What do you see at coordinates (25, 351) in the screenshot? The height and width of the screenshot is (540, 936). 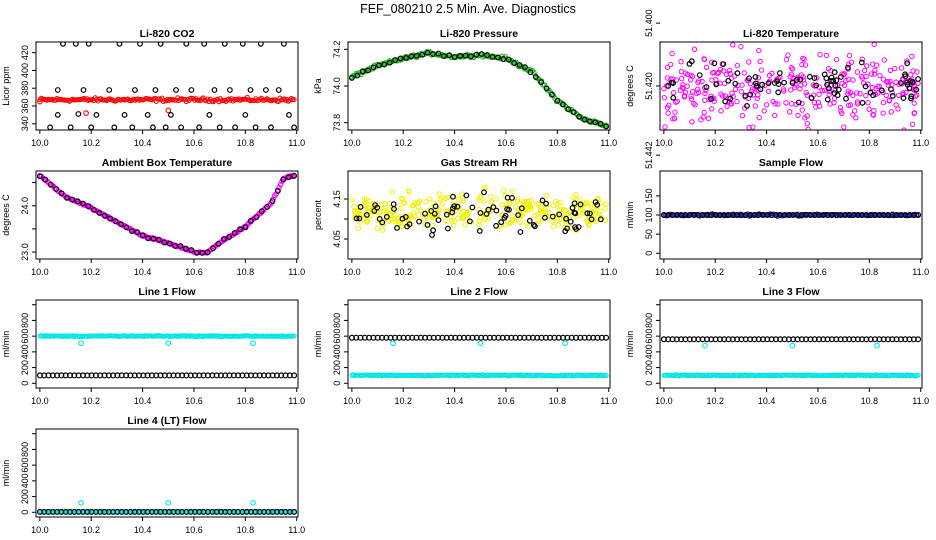 I see `y-tick-label: 400` at bounding box center [25, 351].